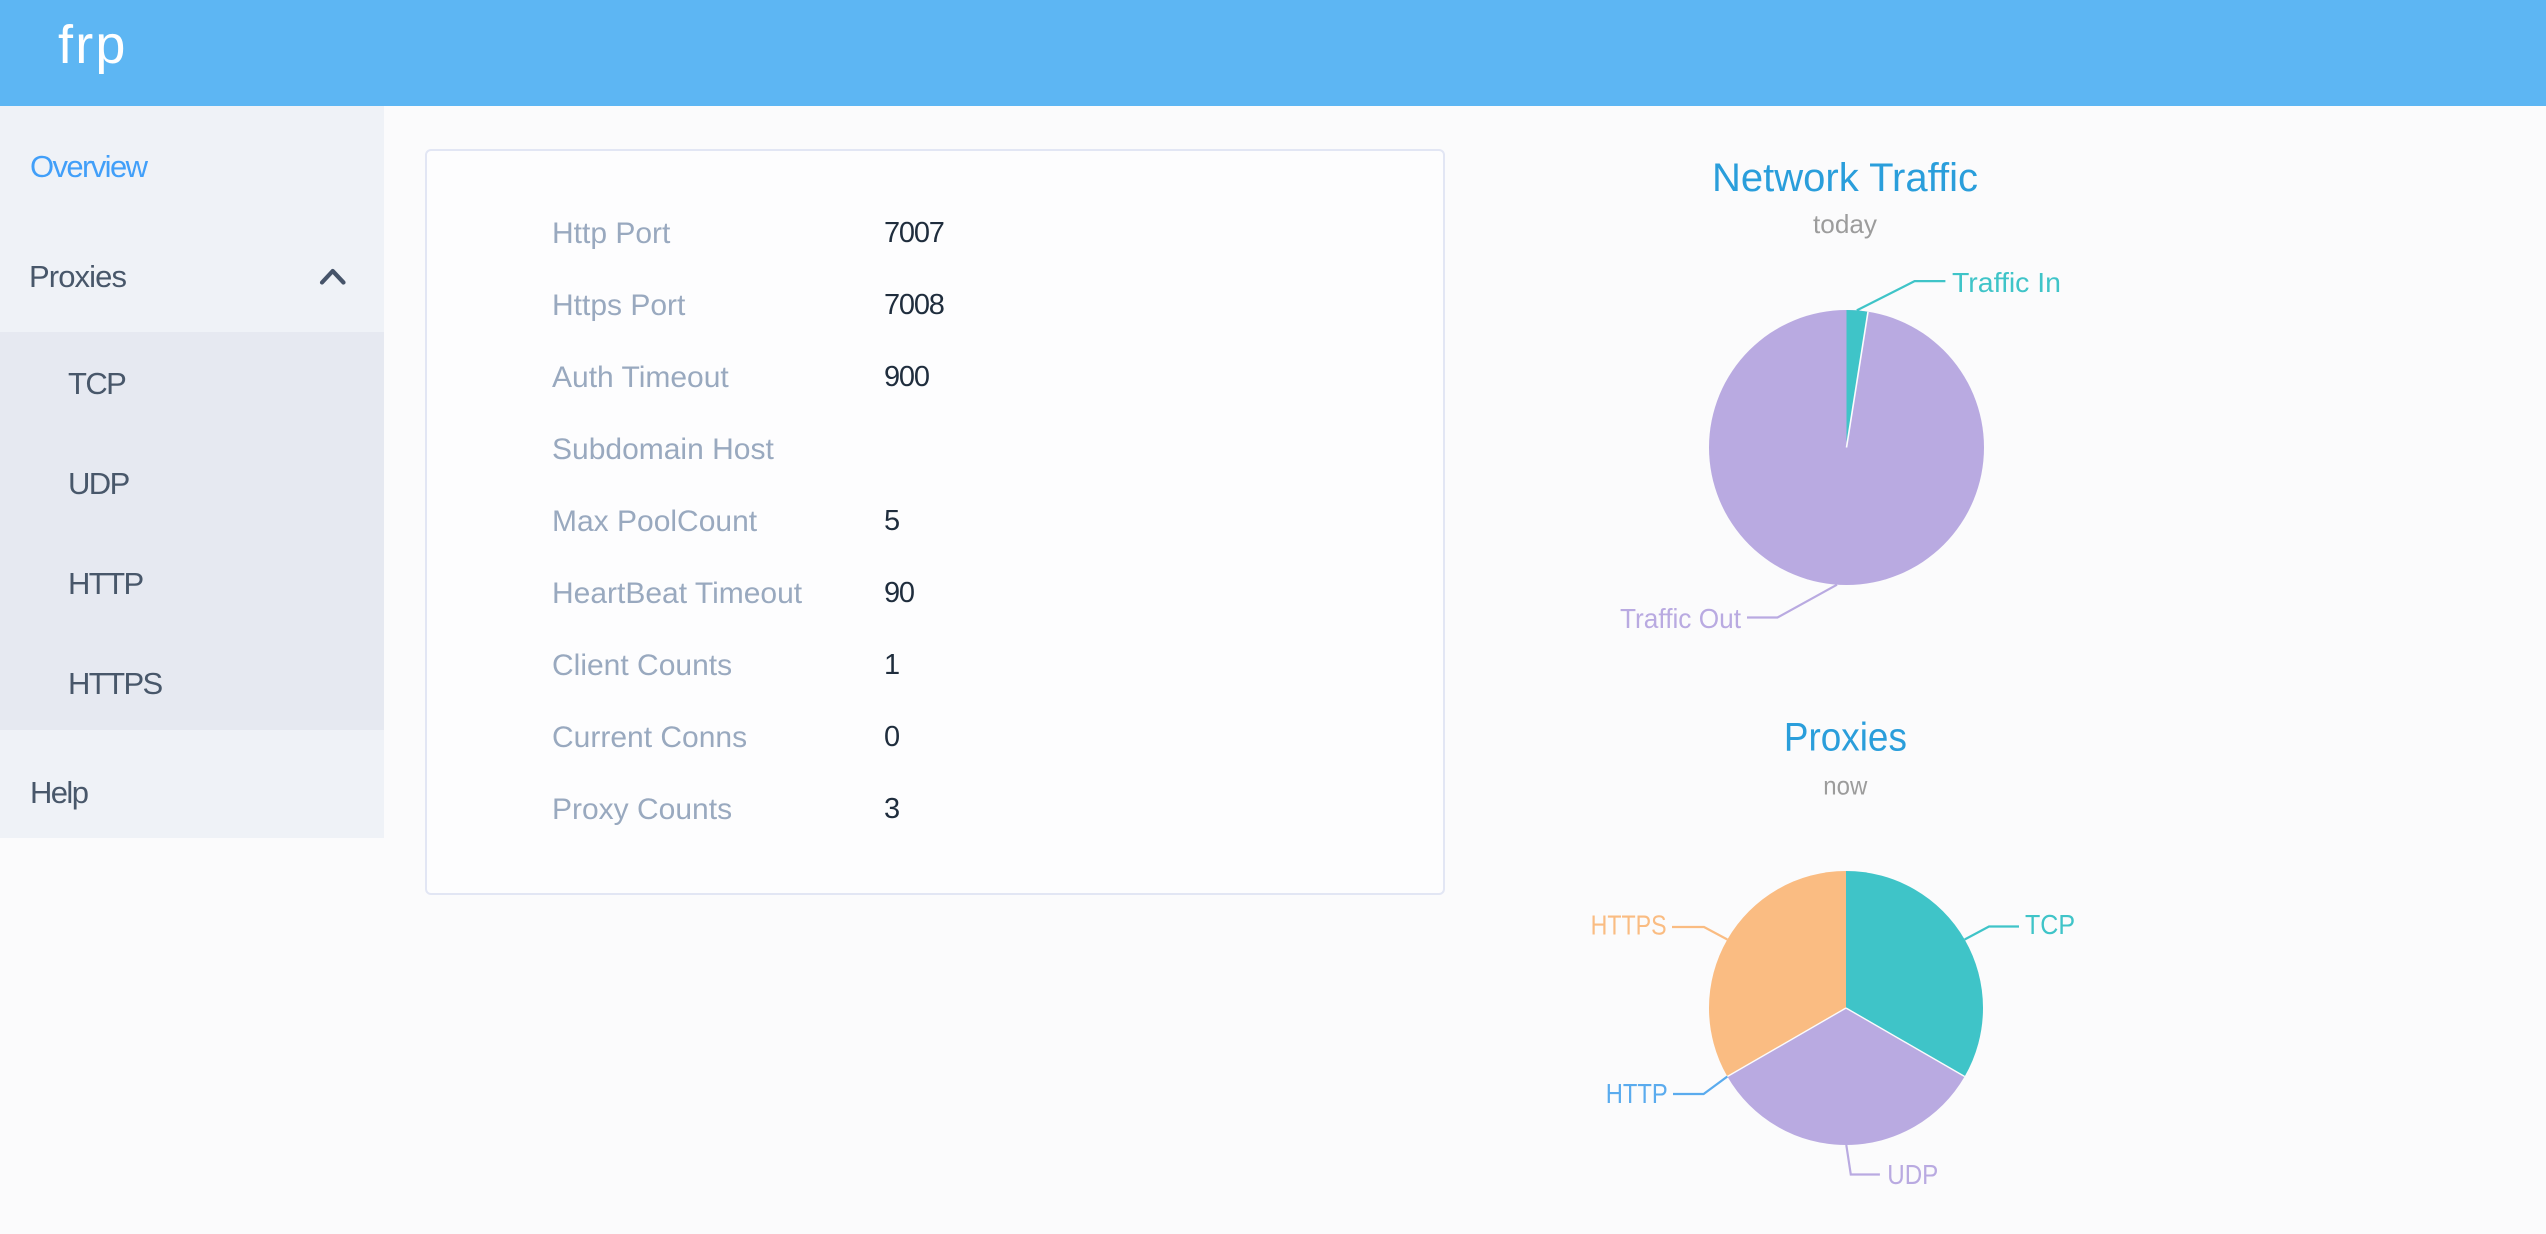 Image resolution: width=2546 pixels, height=1234 pixels. Describe the element at coordinates (1845, 178) in the screenshot. I see `svg-text: Network Traffic` at that location.